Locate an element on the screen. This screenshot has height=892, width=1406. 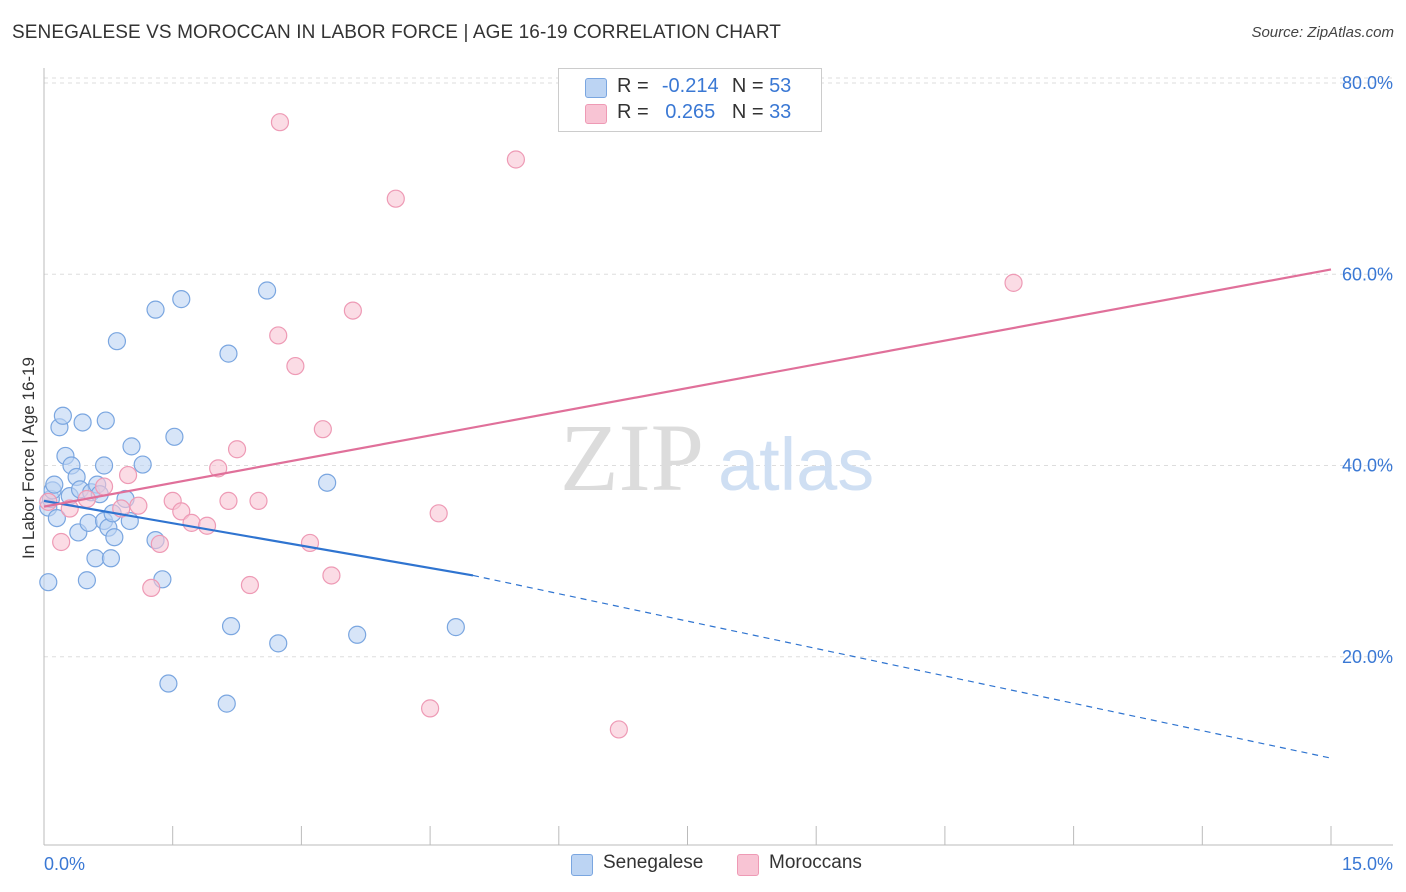
bottom-legend-label-senegalese: Senegalese is located at coordinates (653, 862).